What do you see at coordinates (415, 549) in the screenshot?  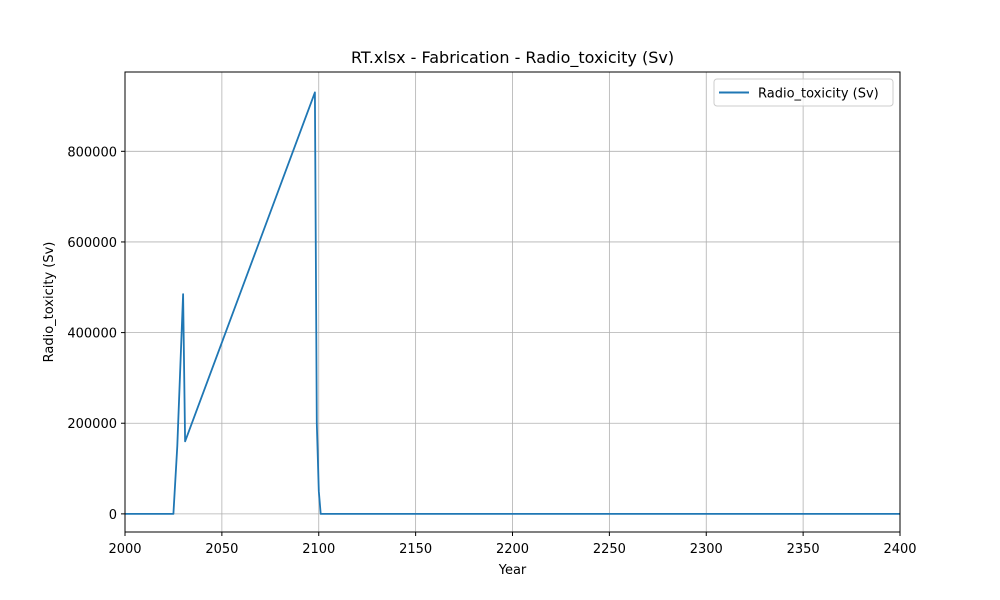 I see `x-tick-label: 2150` at bounding box center [415, 549].